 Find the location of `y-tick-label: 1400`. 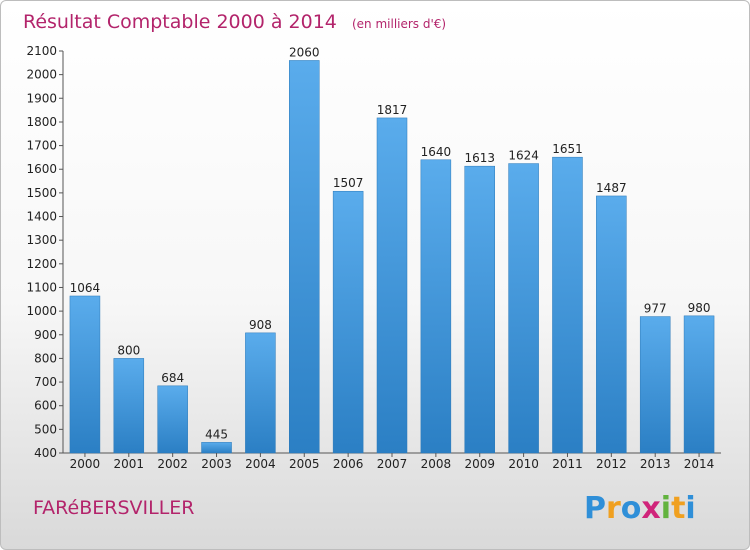

y-tick-label: 1400 is located at coordinates (41, 217).